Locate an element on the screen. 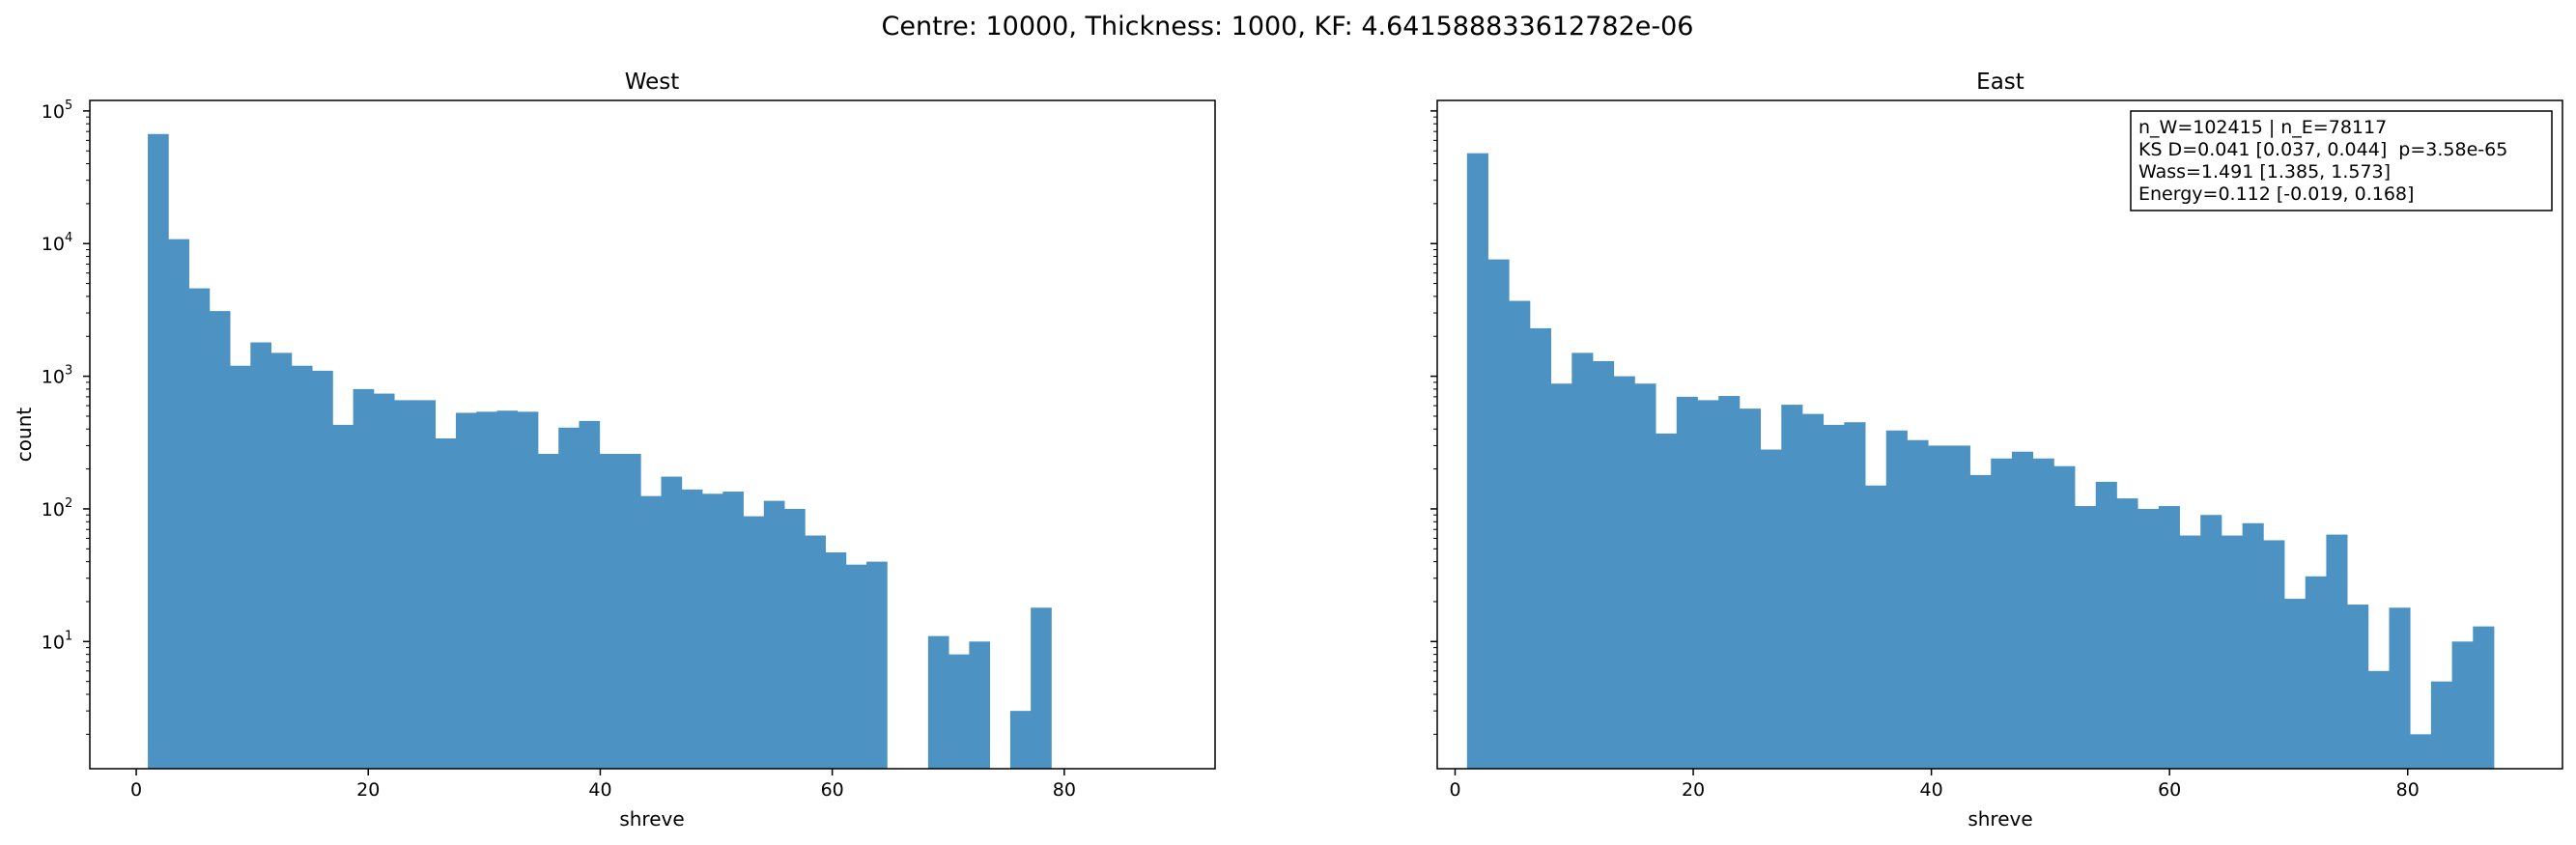 The width and height of the screenshot is (2576, 845). stats-legend-line-1: n_W=102415 | n_E=78117 is located at coordinates (2262, 128).